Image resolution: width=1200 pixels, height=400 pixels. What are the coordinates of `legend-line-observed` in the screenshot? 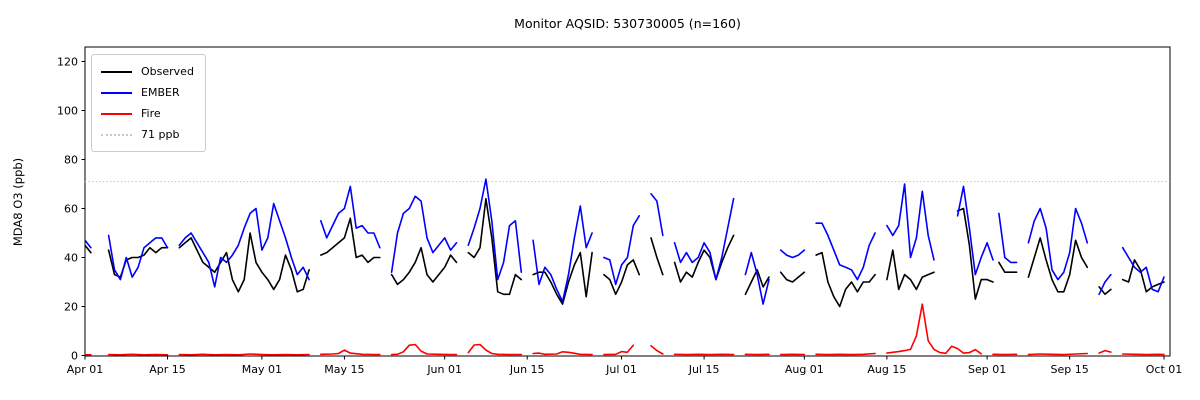 It's located at (116, 71).